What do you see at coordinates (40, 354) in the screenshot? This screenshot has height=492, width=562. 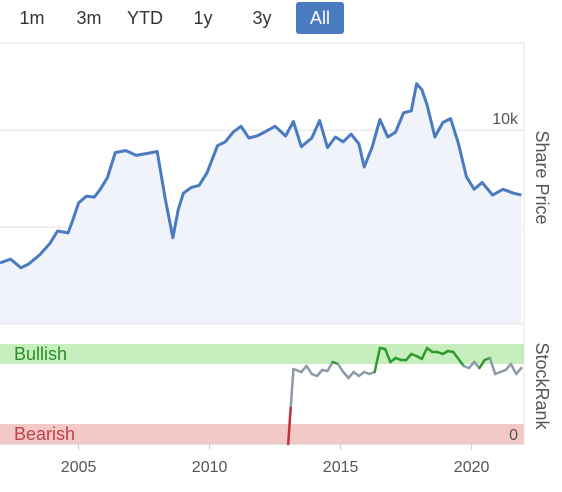 I see `rank-band-label-bullish: Bullish` at bounding box center [40, 354].